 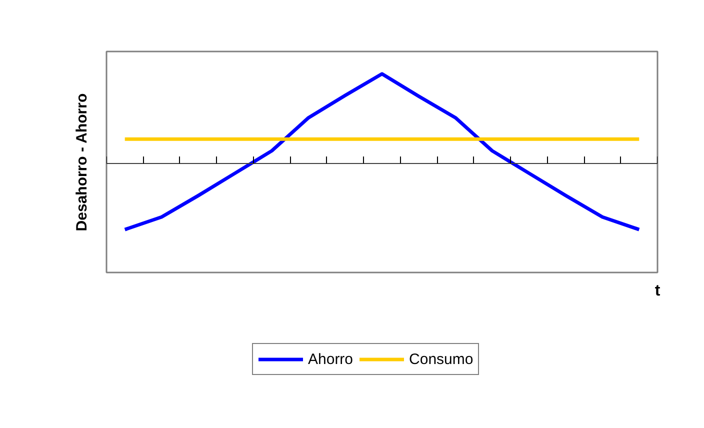 What do you see at coordinates (441, 359) in the screenshot?
I see `legend-label: Consumo` at bounding box center [441, 359].